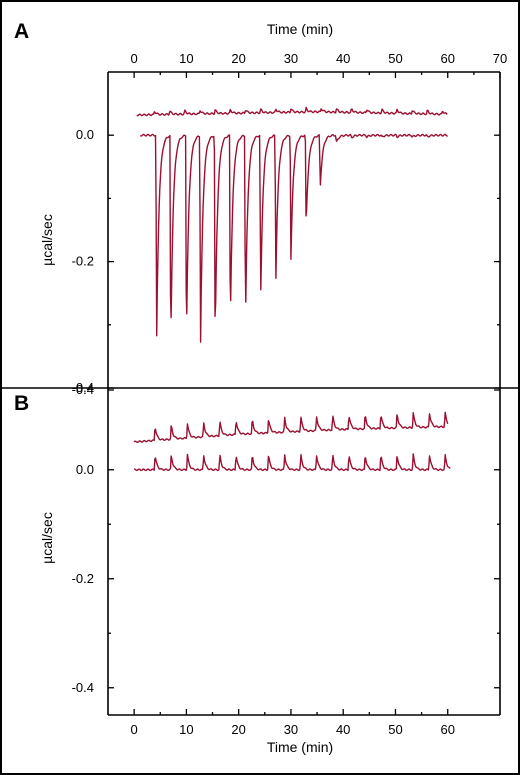 The height and width of the screenshot is (775, 520). Describe the element at coordinates (343, 58) in the screenshot. I see `panel-a-xtick-label: 40` at that location.